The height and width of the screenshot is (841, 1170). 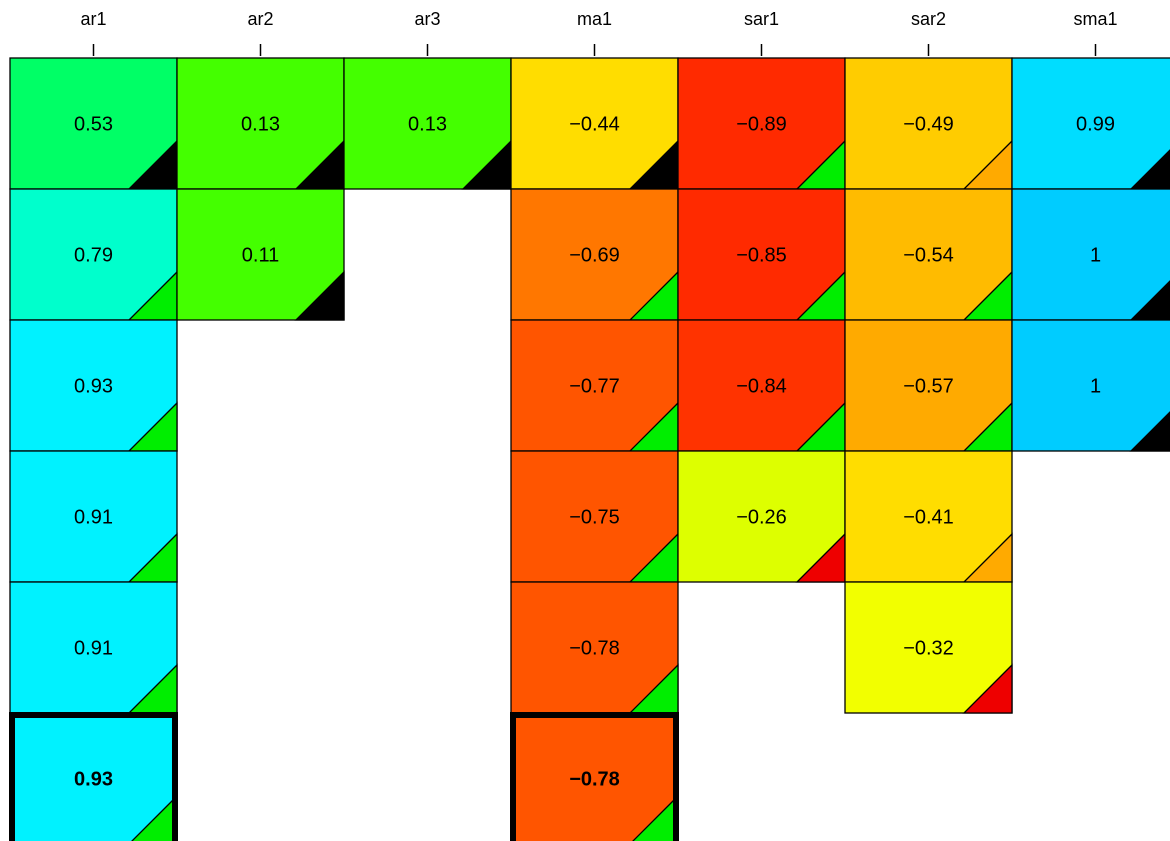 I want to click on column-label-ar3: ar3, so click(x=427, y=19).